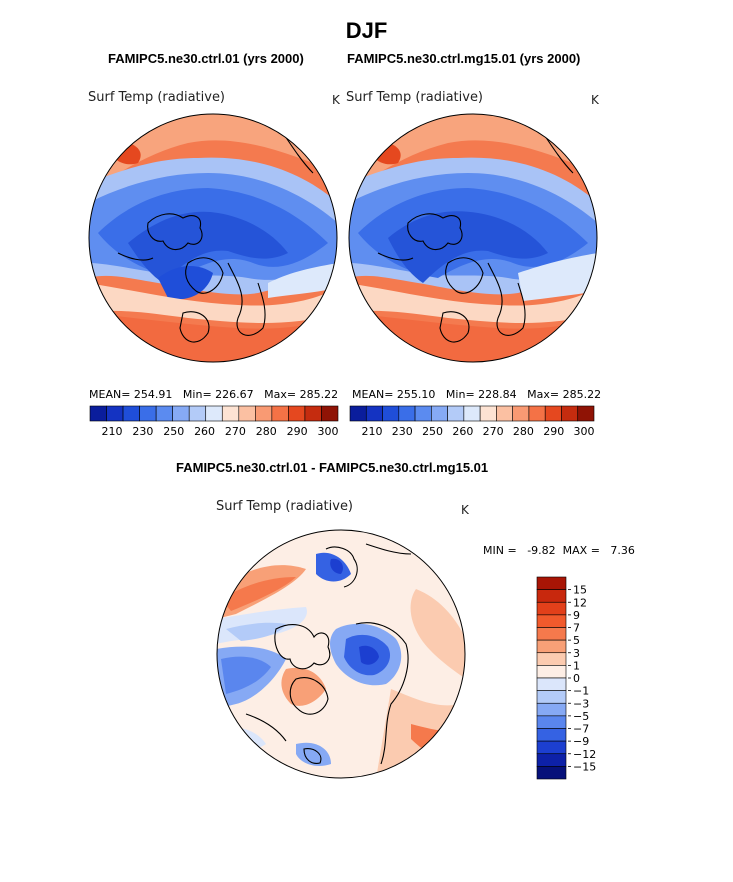 The height and width of the screenshot is (882, 733). Describe the element at coordinates (500, 550) in the screenshot. I see `diff-min-label: MIN =` at that location.